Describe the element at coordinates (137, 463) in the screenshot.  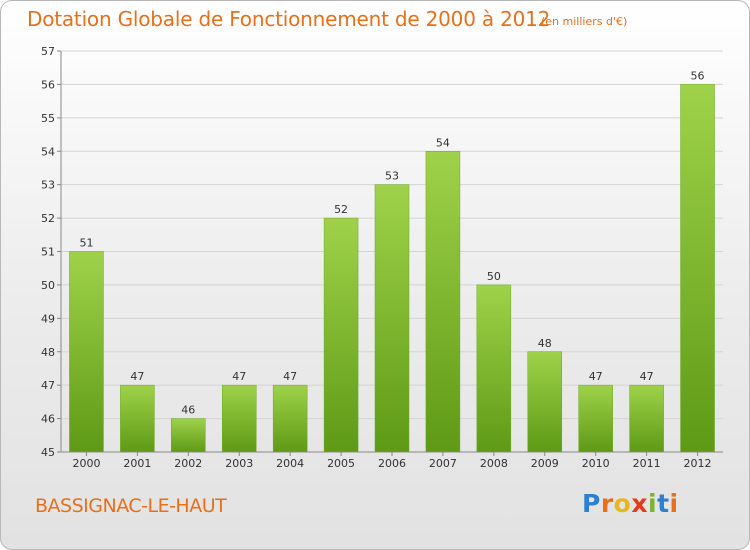
I see `x-tick-label: 2001` at that location.